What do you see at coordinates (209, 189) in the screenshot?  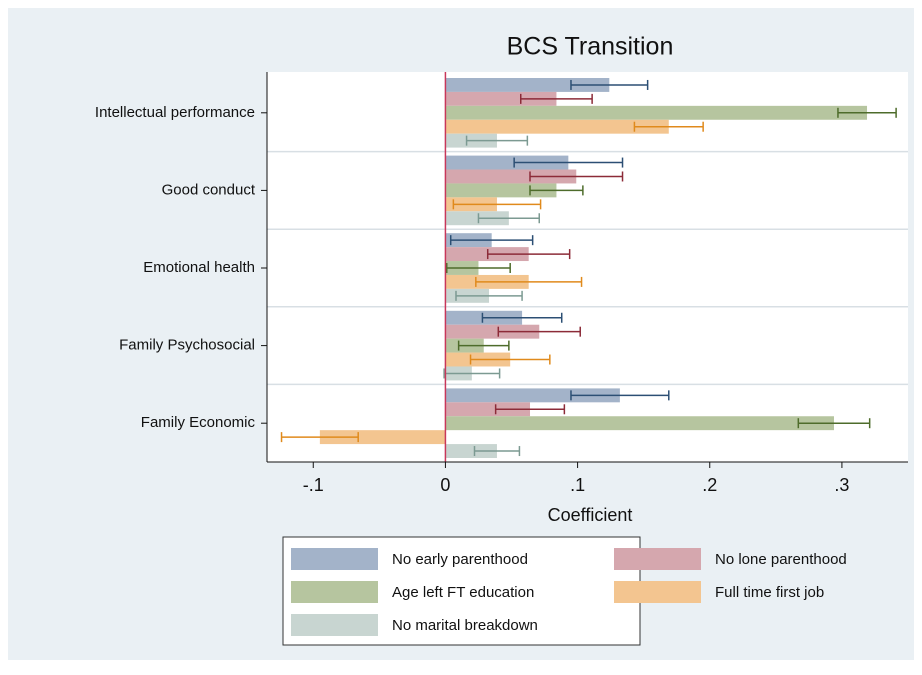 I see `y-tick-label: Good conduct` at bounding box center [209, 189].